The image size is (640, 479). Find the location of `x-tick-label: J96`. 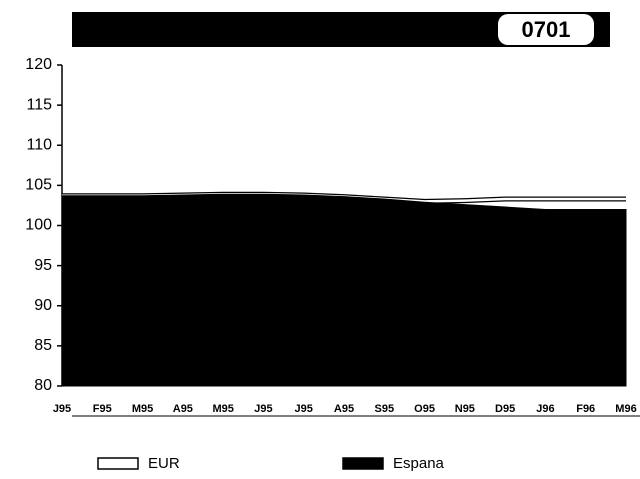

x-tick-label: J96 is located at coordinates (545, 409).